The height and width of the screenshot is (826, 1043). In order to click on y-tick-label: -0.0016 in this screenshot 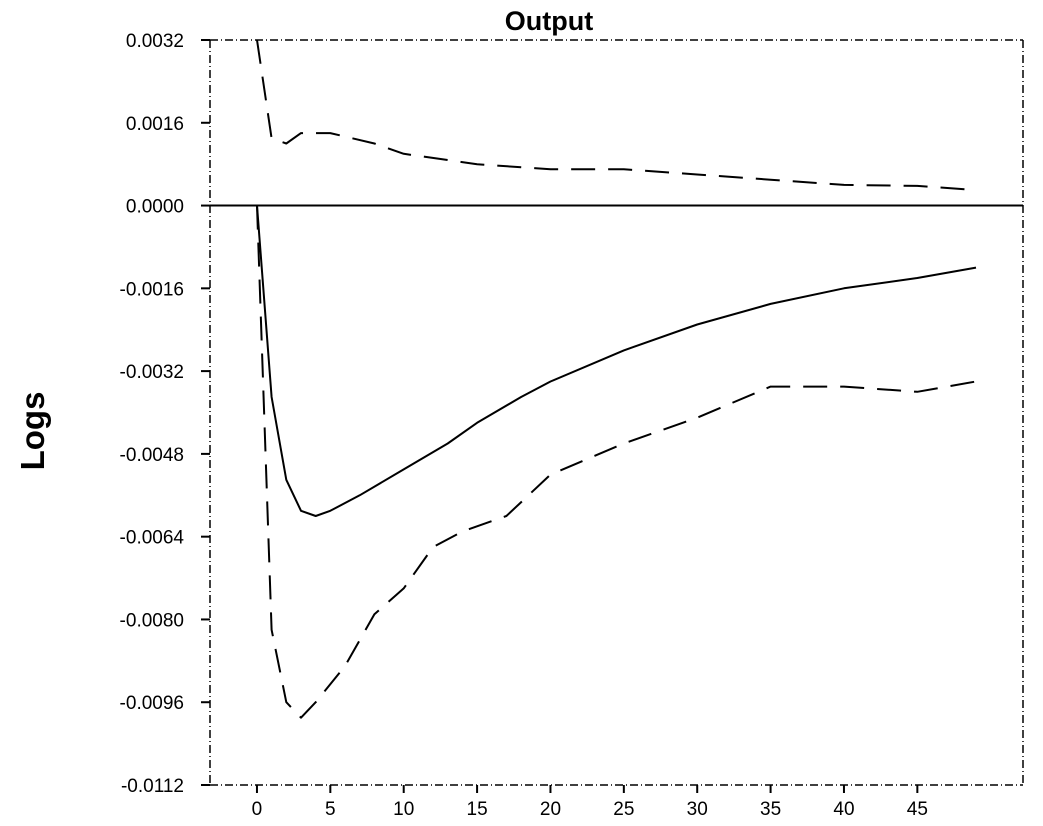, I will do `click(152, 289)`.